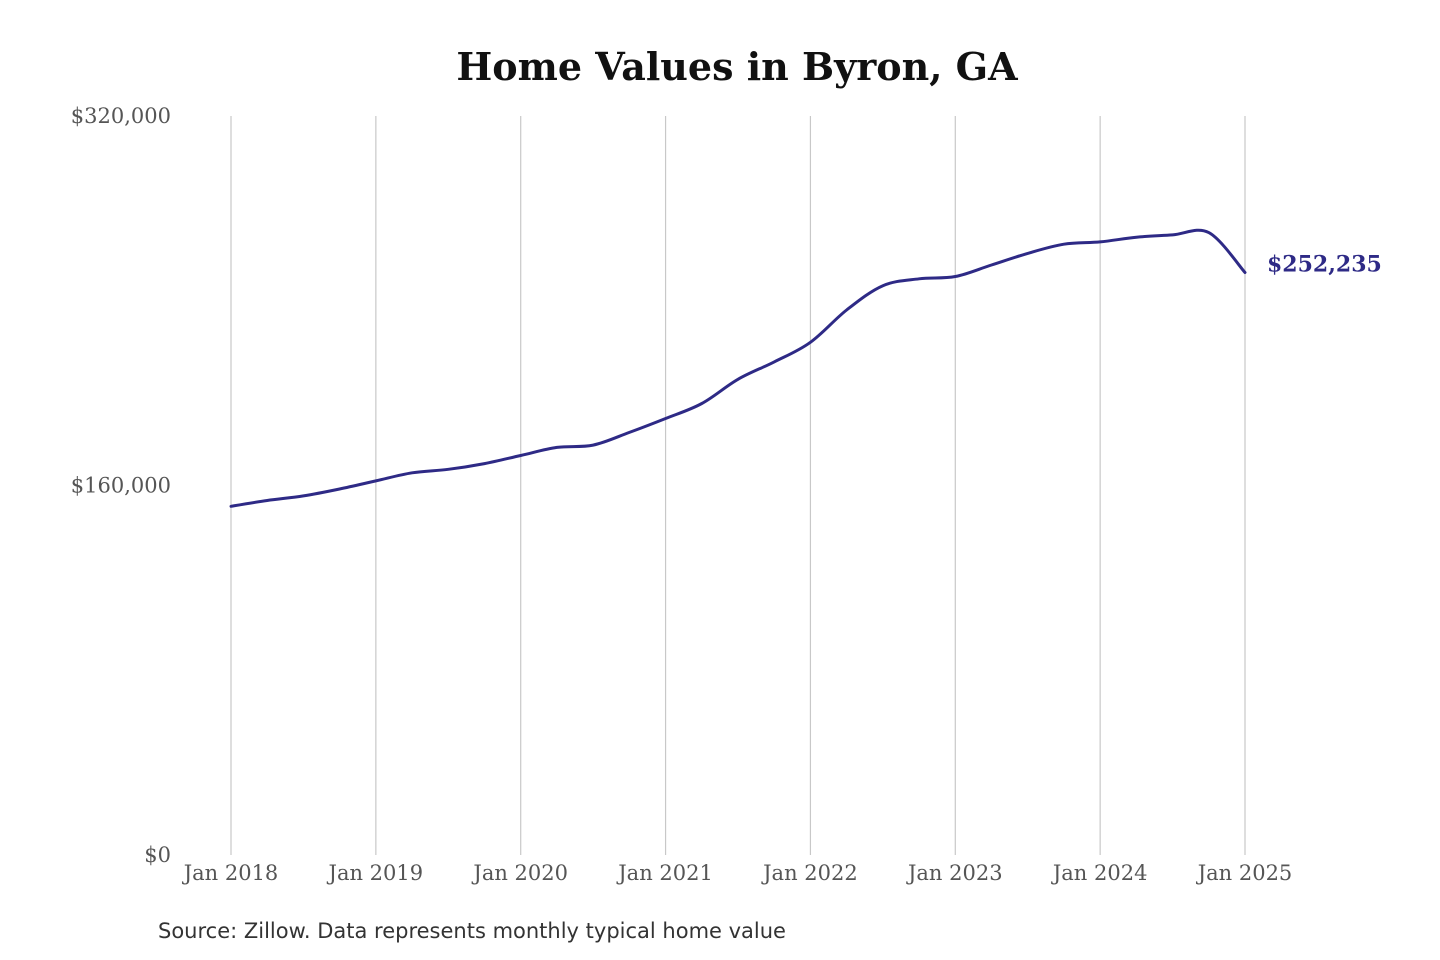 Image resolution: width=1440 pixels, height=960 pixels. I want to click on x-tick-label: Jan 2023, so click(954, 873).